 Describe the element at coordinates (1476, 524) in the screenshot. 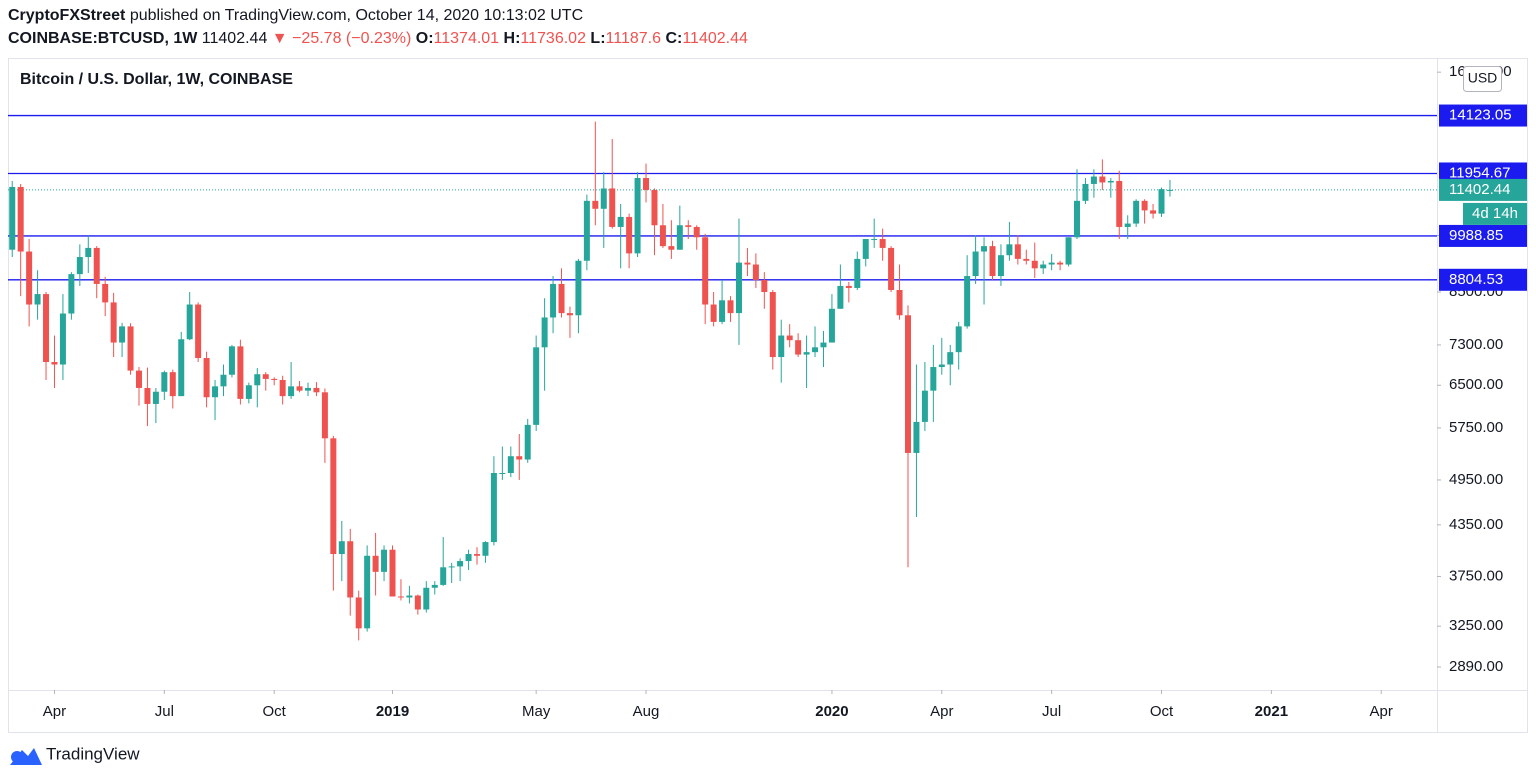

I see `y-tick-label: 4350.00` at that location.